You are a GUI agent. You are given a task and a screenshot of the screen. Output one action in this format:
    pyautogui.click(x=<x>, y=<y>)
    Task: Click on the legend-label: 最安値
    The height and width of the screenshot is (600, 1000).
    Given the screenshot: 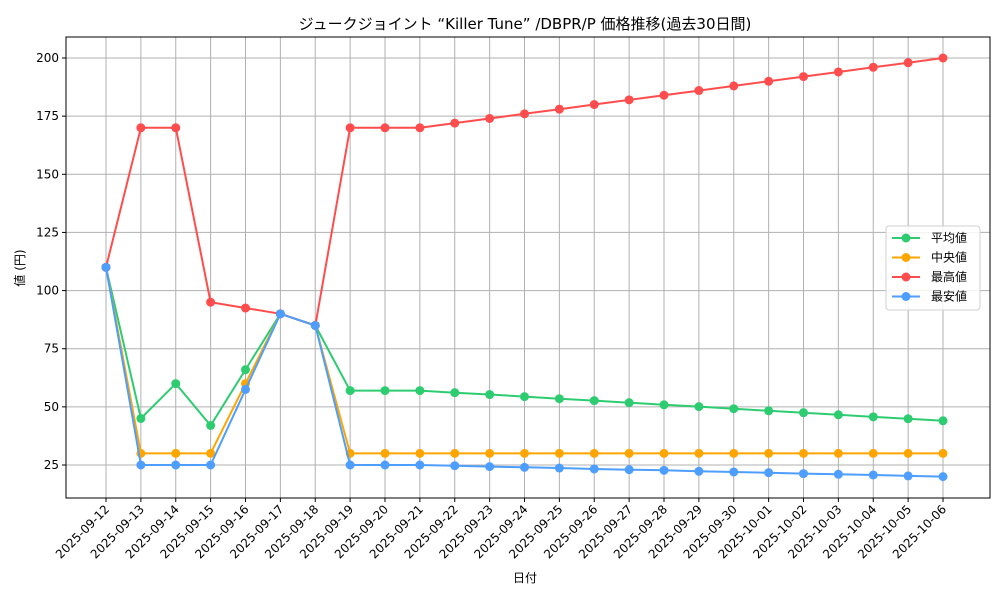 What is the action you would take?
    pyautogui.click(x=949, y=296)
    